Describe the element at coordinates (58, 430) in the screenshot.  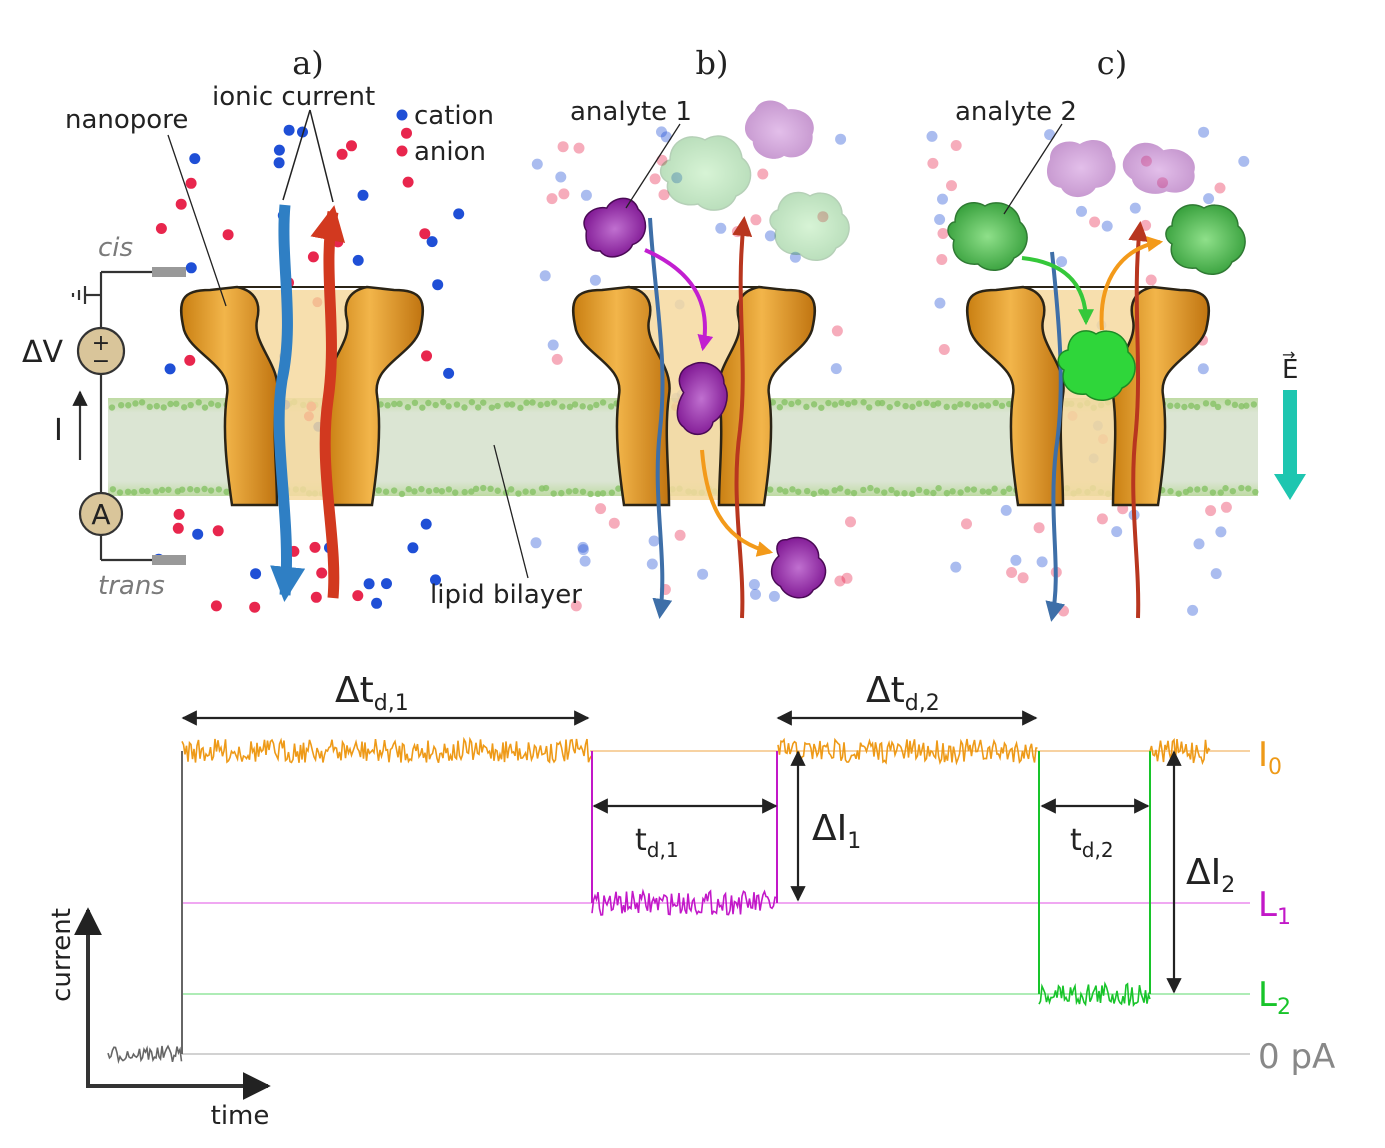
I see `current-i-label: I` at that location.